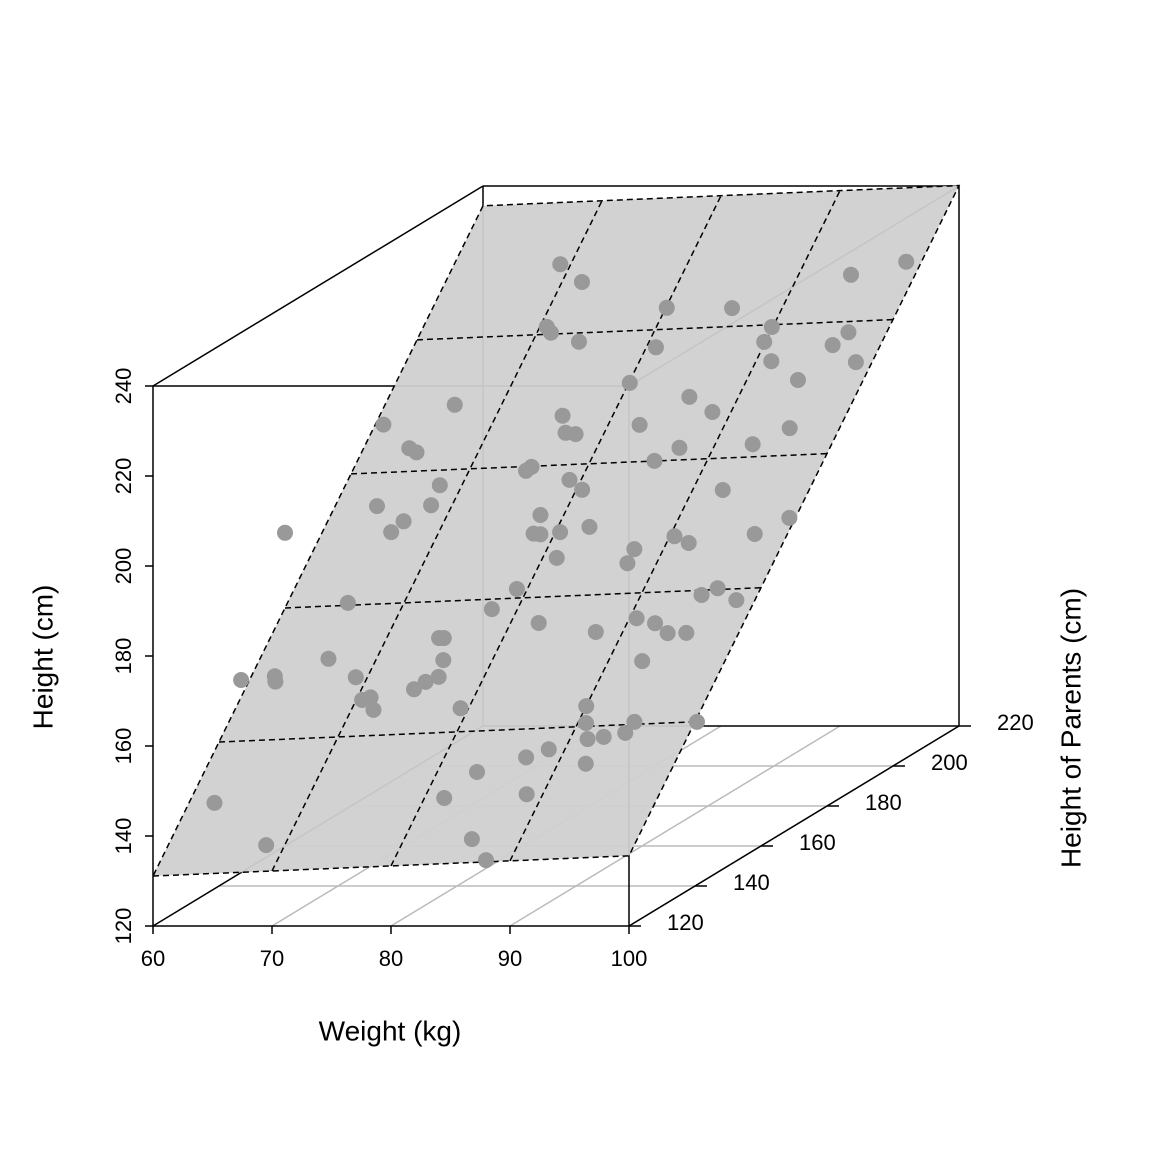 The width and height of the screenshot is (1152, 1152). I want to click on z-tick-label: 160, so click(123, 746).